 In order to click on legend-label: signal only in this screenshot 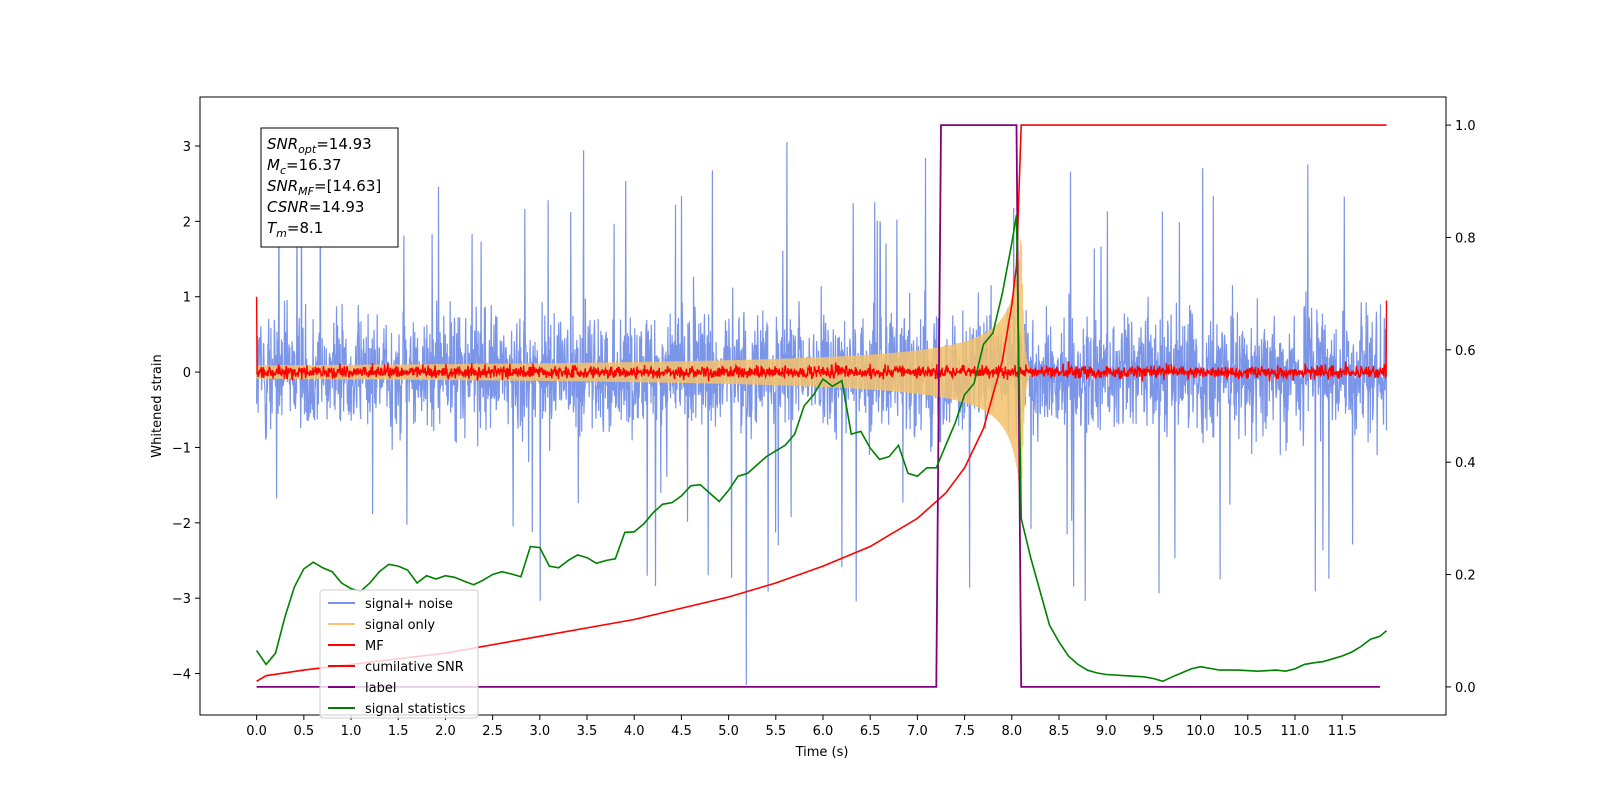, I will do `click(400, 625)`.